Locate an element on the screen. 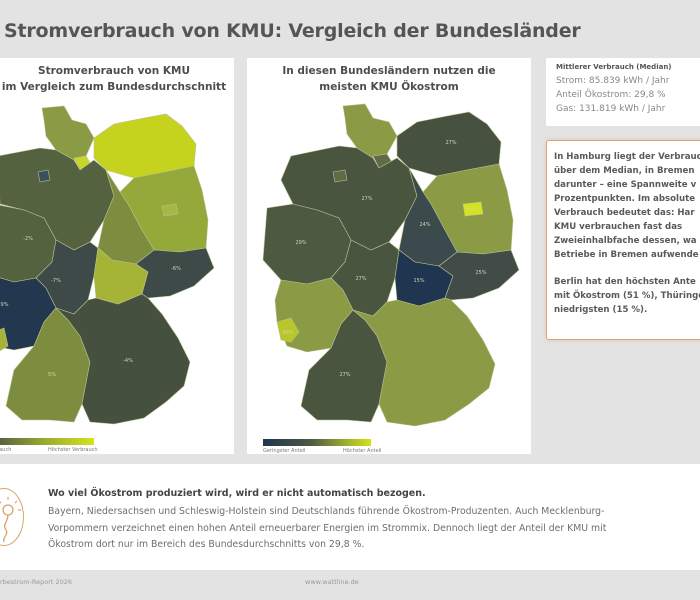  label-mecklenburg-vorpommern: 27% is located at coordinates (450, 143).